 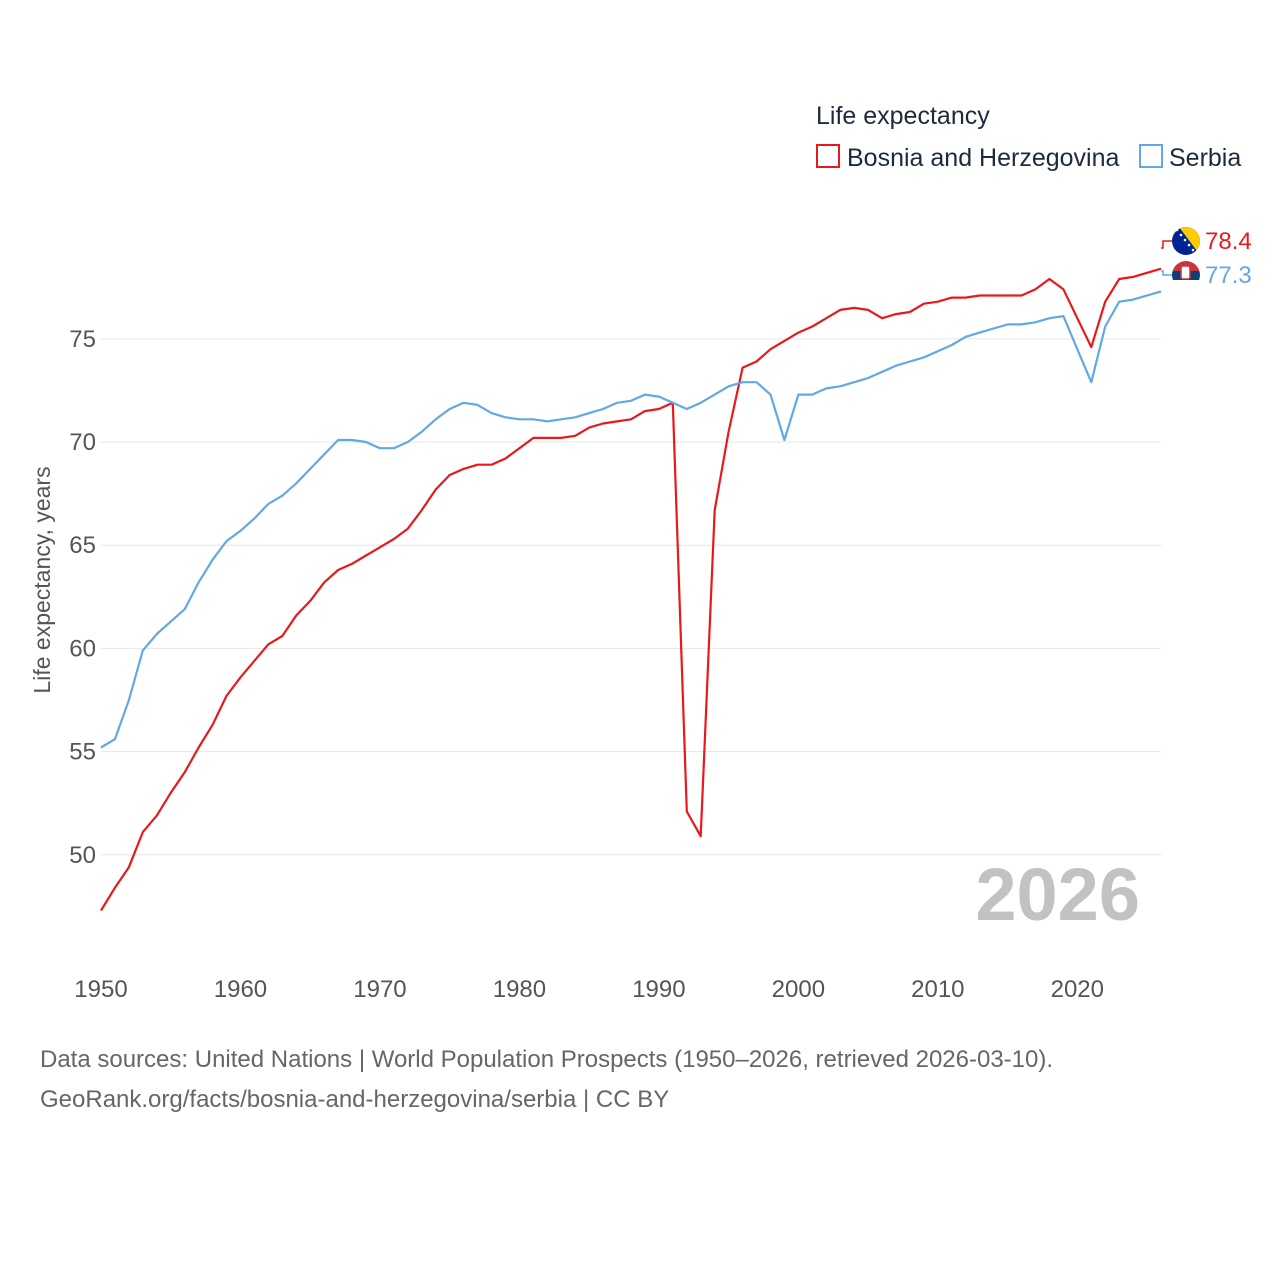 I want to click on legend-swatch-serbia, so click(x=1151, y=156).